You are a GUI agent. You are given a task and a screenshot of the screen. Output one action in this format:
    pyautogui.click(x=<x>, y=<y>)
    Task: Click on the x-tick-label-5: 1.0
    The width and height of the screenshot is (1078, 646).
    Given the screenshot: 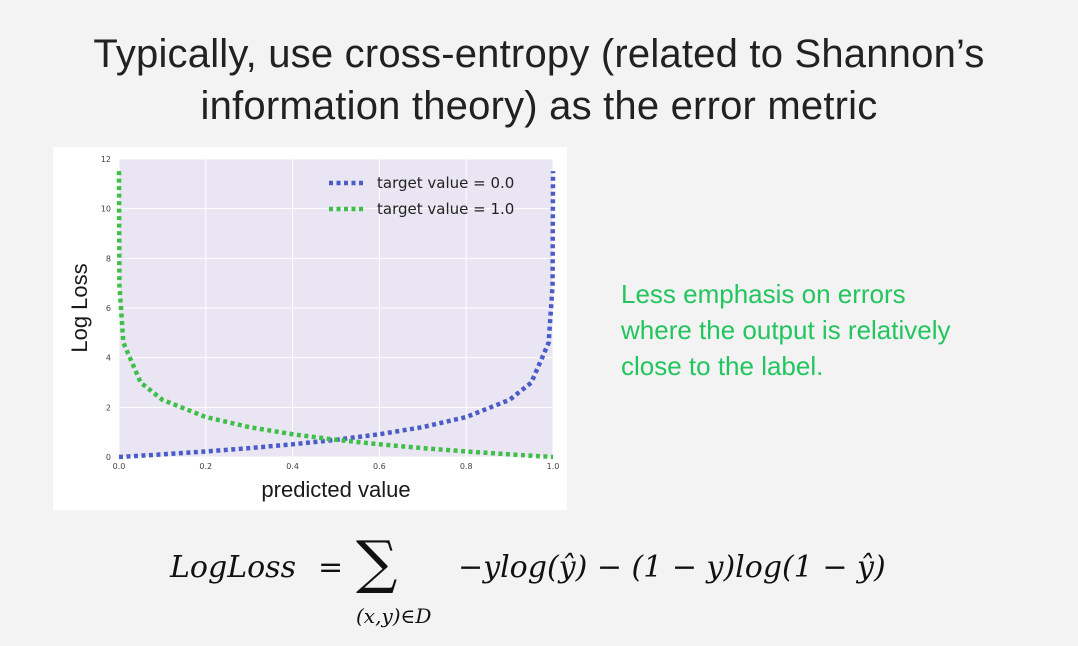 What is the action you would take?
    pyautogui.click(x=553, y=466)
    